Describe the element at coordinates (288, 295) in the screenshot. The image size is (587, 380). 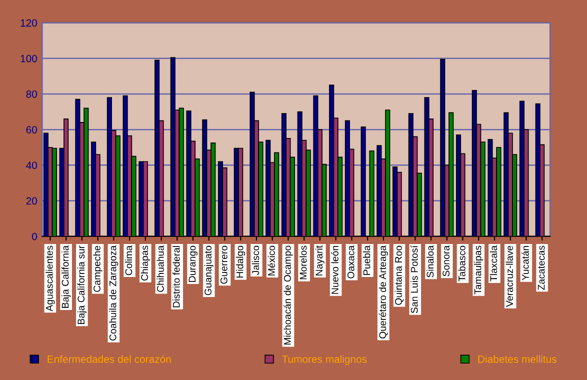
I see `x-tick-label: Michoacán de Ocampo` at that location.